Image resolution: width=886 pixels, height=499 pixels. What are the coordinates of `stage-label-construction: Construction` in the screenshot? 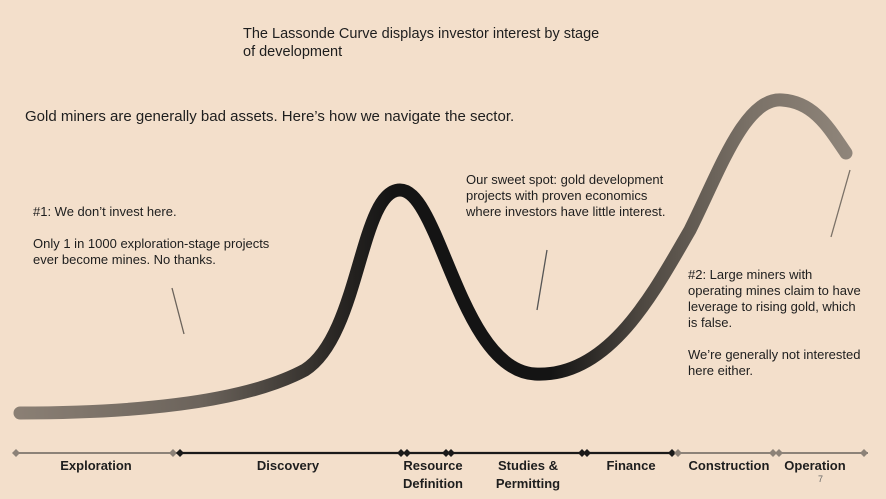 It's located at (729, 465).